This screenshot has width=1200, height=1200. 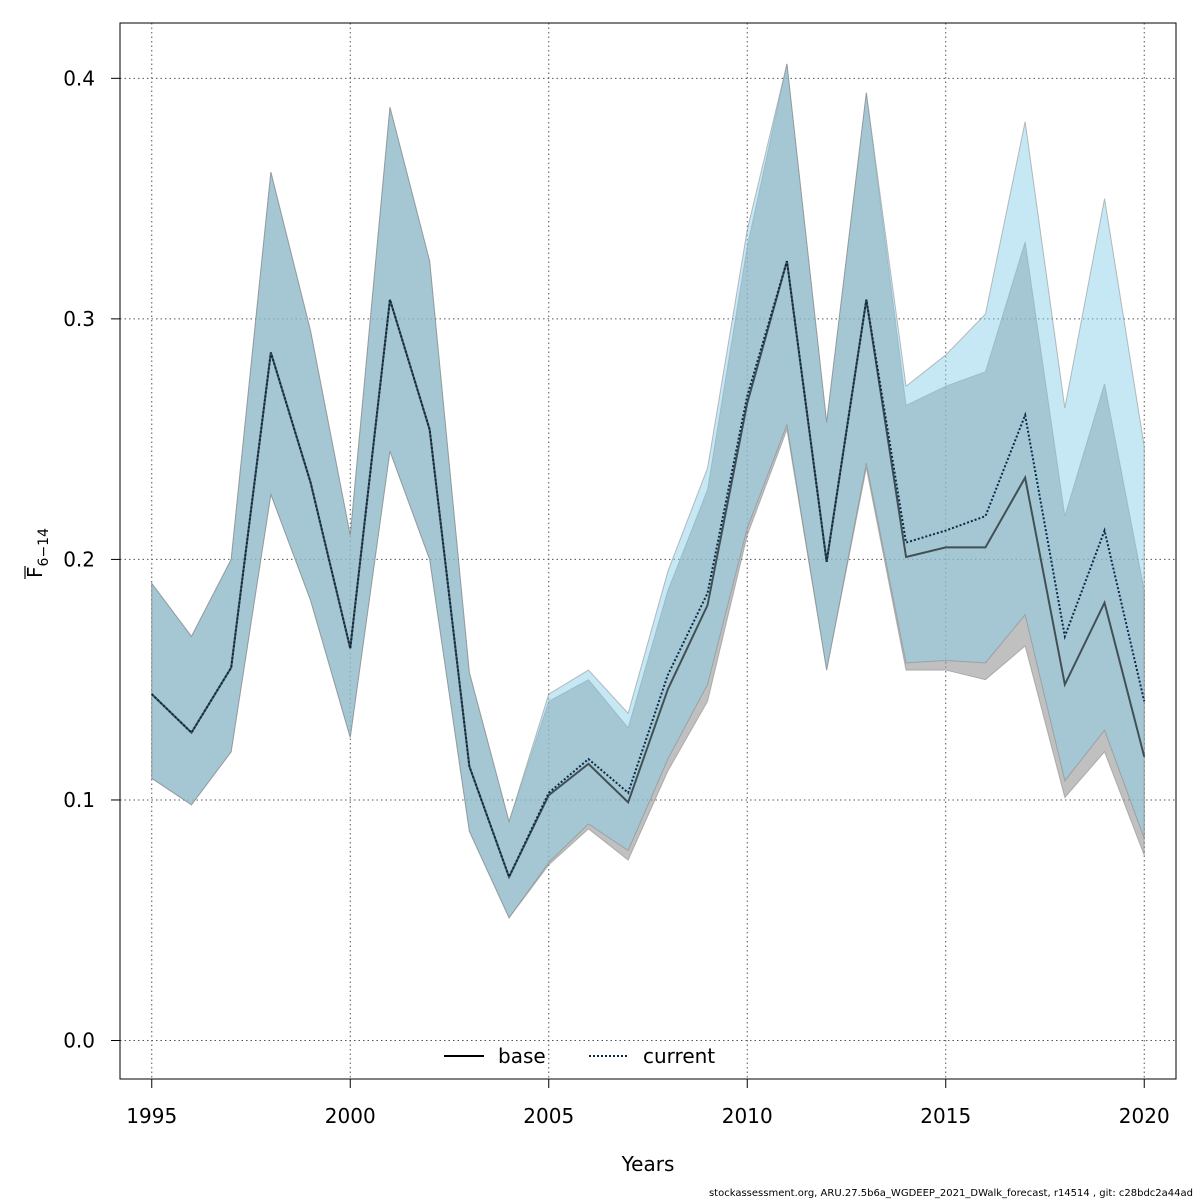 I want to click on y-tick-label-4: 0.4, so click(x=79, y=78).